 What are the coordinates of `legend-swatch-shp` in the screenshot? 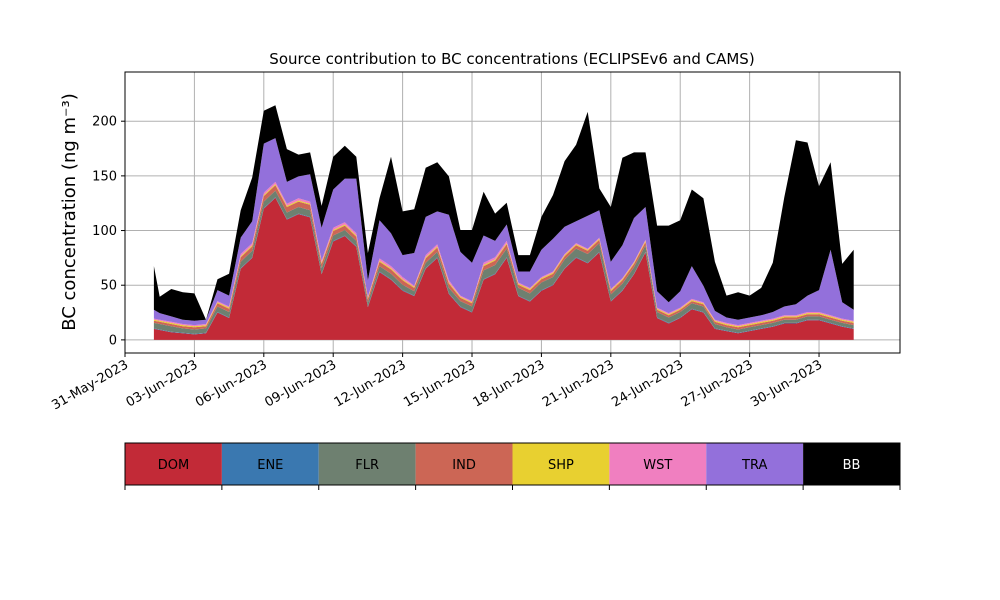 It's located at (561, 464).